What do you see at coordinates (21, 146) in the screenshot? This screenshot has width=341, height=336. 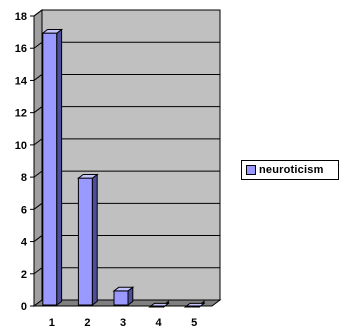 I see `y-tick-label: 10` at bounding box center [21, 146].